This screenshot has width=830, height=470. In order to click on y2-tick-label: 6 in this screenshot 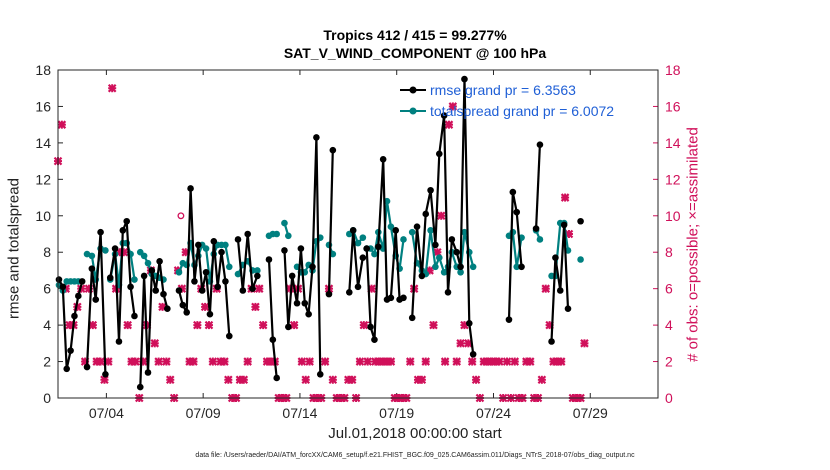, I will do `click(669, 289)`.